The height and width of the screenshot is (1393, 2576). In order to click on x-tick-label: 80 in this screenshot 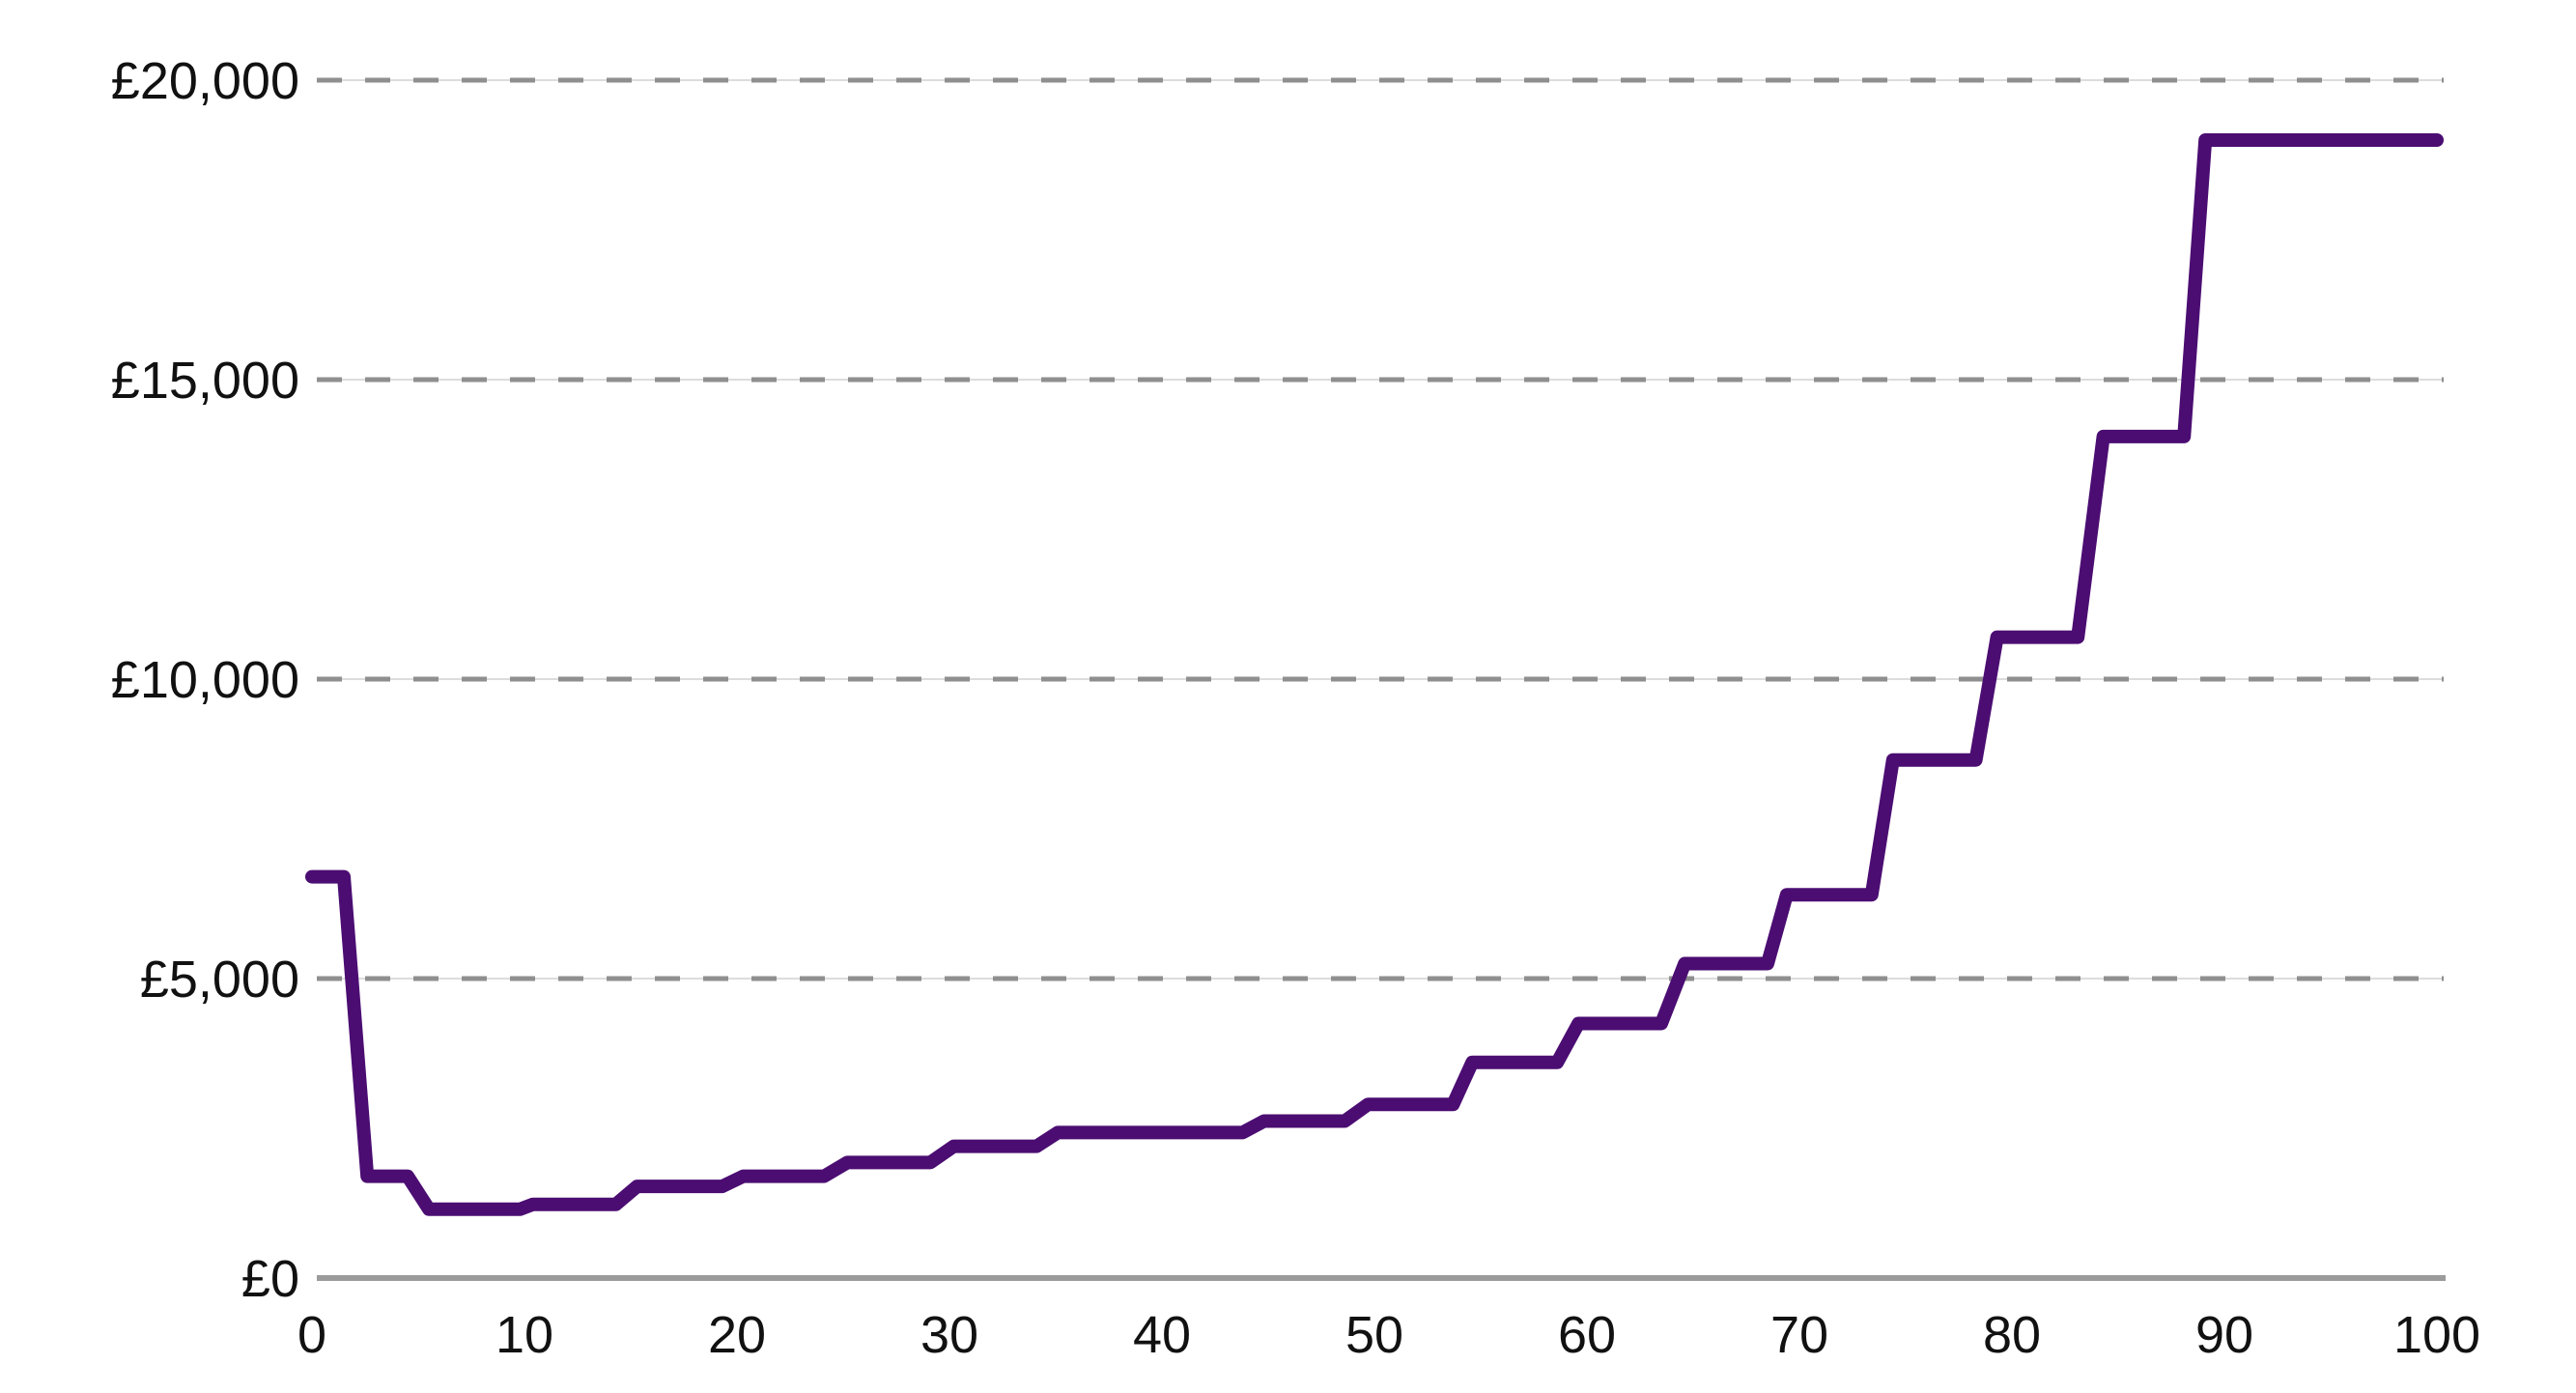, I will do `click(2012, 1335)`.